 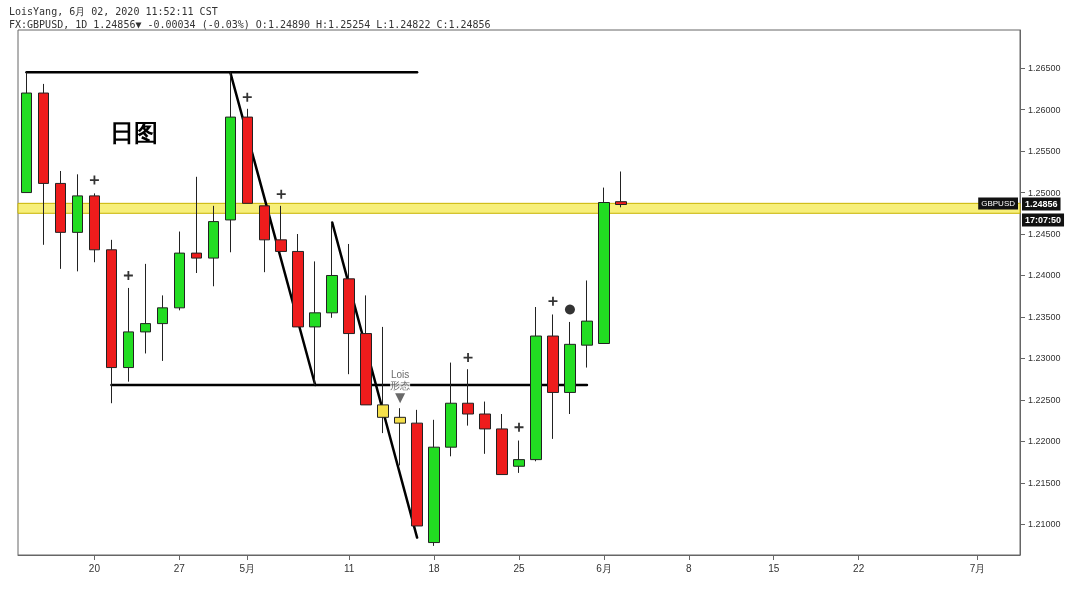 What do you see at coordinates (1044, 482) in the screenshot?
I see `y-tick-label: 1.21500` at bounding box center [1044, 482].